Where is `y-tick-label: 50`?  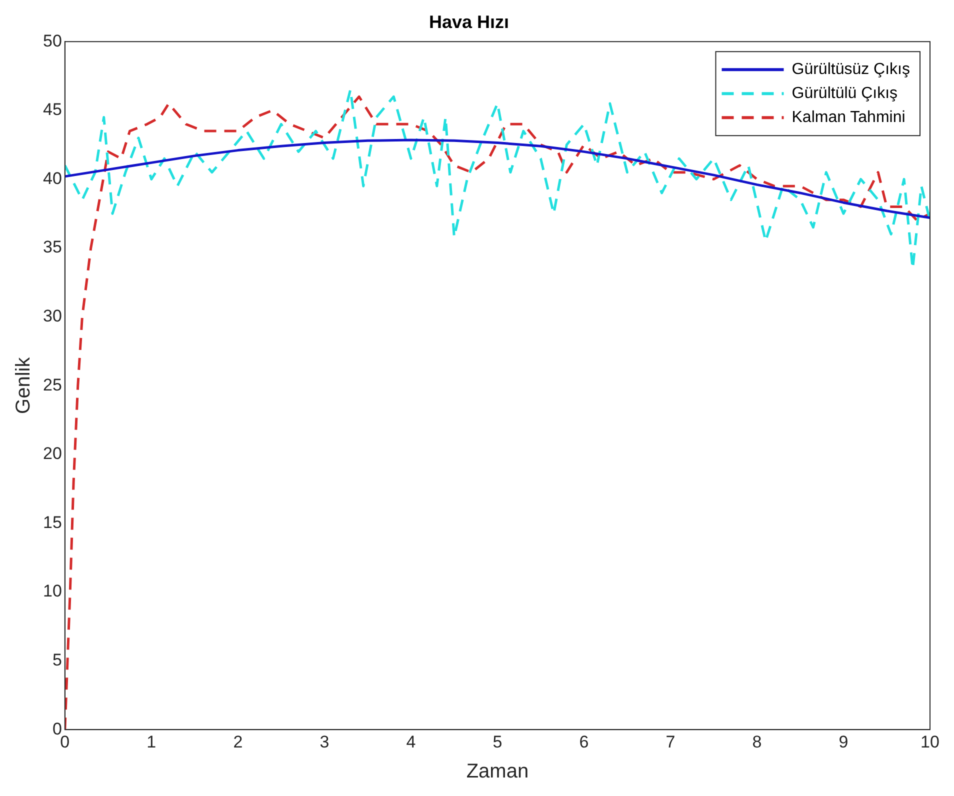
y-tick-label: 50 is located at coordinates (52, 40).